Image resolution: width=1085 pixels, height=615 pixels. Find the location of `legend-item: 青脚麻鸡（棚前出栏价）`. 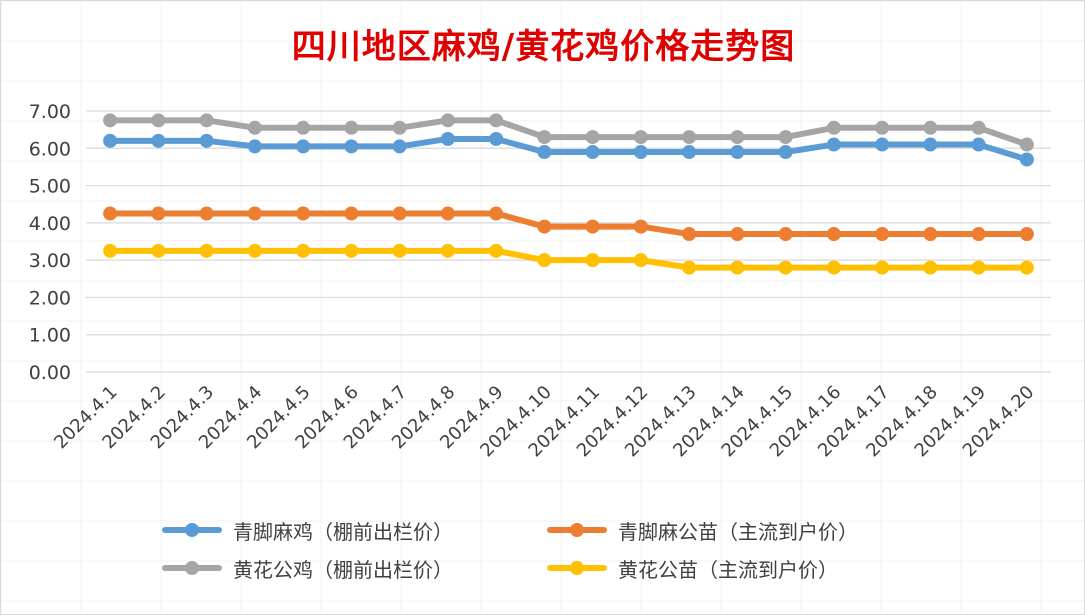

legend-item: 青脚麻鸡（棚前出栏价） is located at coordinates (307, 530).